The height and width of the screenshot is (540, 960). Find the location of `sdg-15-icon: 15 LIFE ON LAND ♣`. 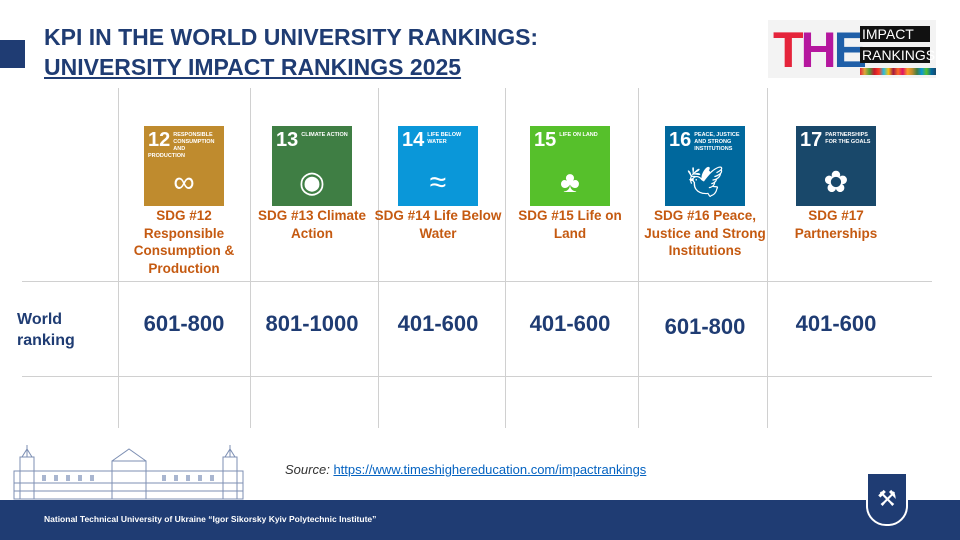

sdg-15-icon: 15 LIFE ON LAND ♣ is located at coordinates (570, 166).